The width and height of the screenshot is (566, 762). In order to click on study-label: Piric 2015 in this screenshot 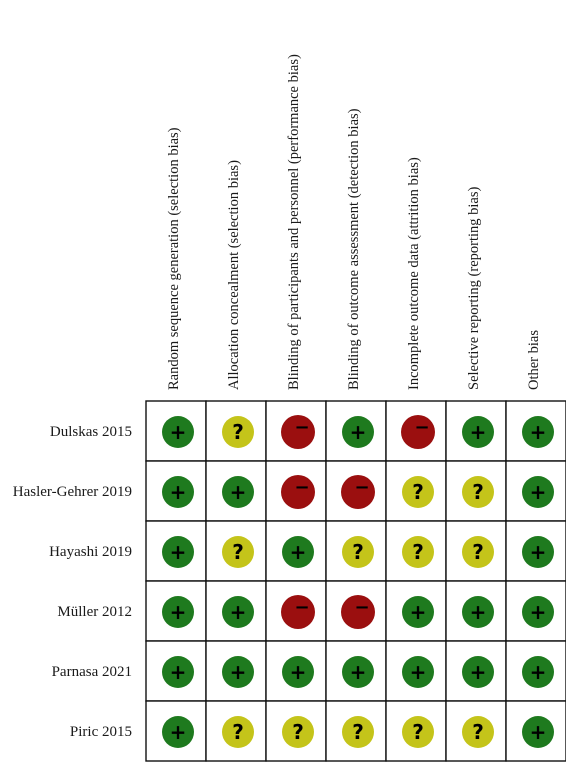, I will do `click(101, 732)`.